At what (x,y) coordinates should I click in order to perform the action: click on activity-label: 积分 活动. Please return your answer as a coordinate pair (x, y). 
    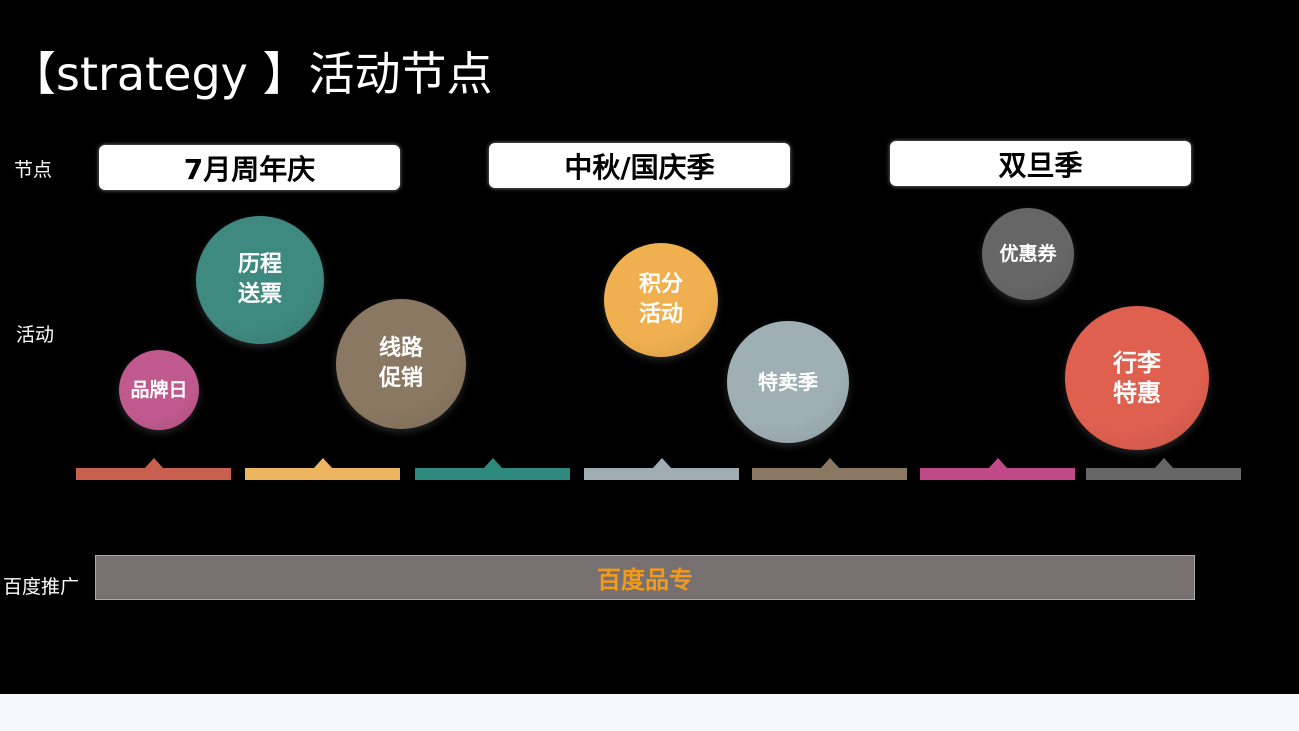
    Looking at the image, I should click on (660, 299).